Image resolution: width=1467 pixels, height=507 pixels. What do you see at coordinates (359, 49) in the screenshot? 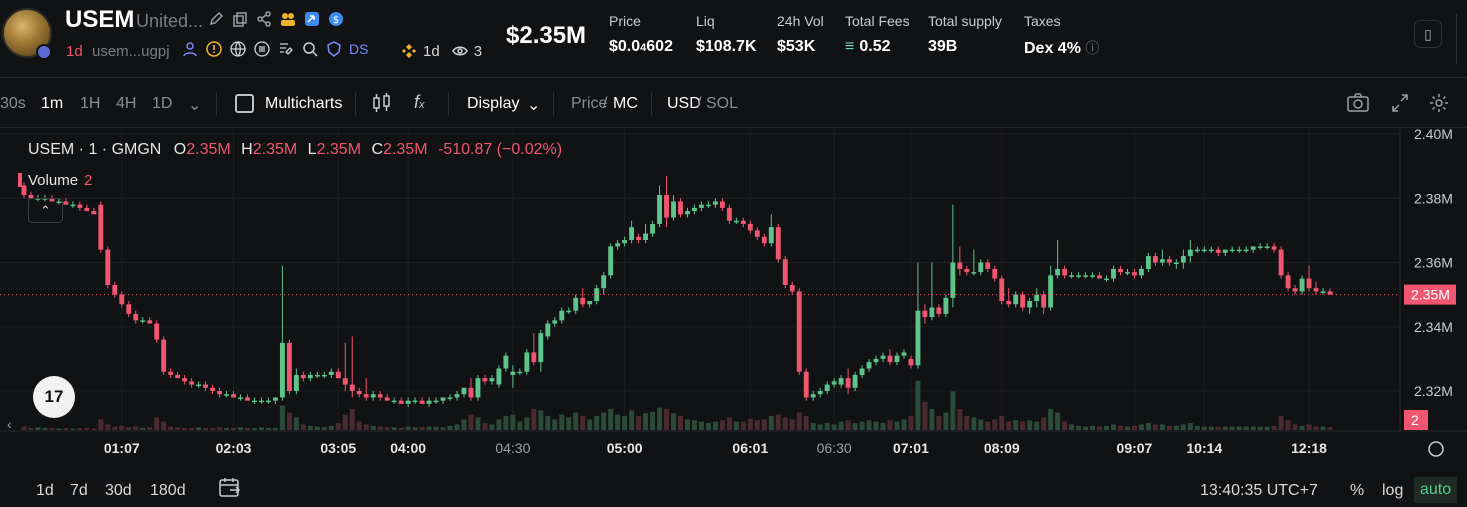
I see `dexscreener-label: DS` at bounding box center [359, 49].